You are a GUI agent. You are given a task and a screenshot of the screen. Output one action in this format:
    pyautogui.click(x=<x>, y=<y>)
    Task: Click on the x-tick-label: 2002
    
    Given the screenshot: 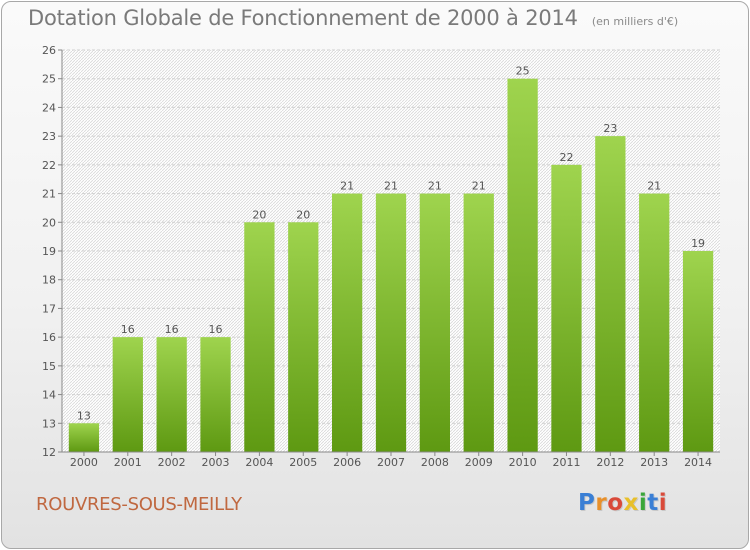 What is the action you would take?
    pyautogui.click(x=172, y=462)
    